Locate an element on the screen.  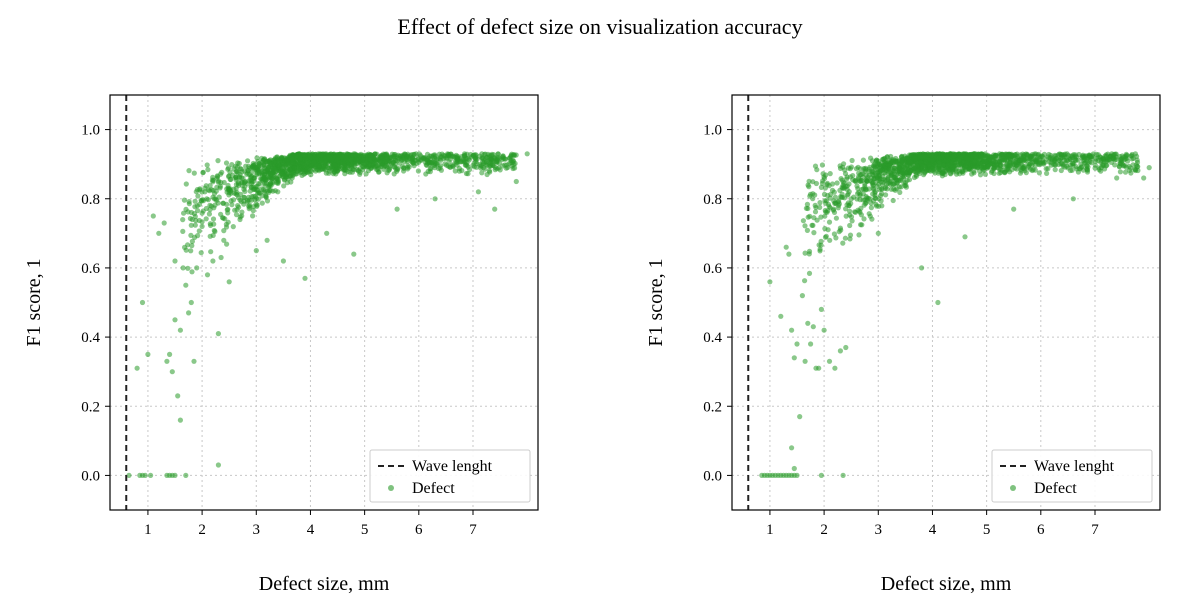
x-tick-label: 3 is located at coordinates (879, 530).